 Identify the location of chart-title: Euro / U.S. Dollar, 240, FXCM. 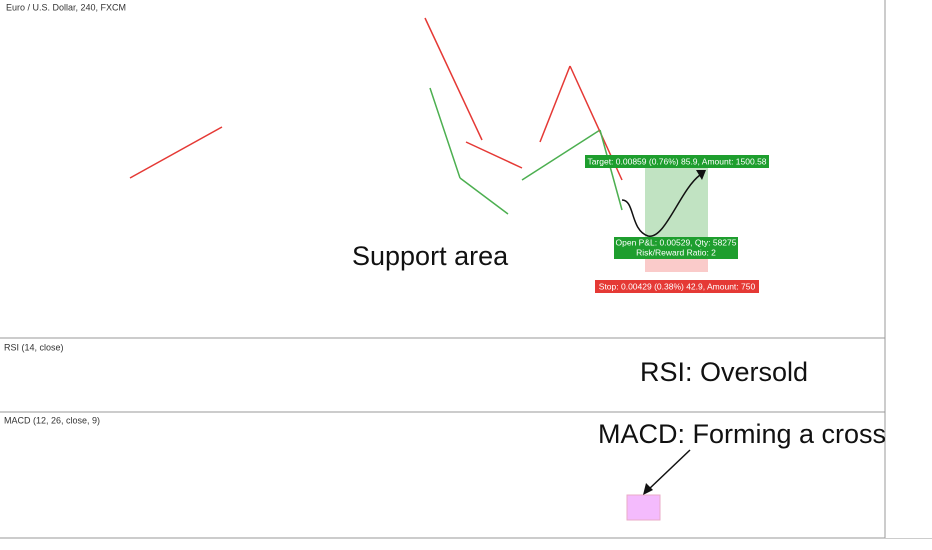
(66, 7).